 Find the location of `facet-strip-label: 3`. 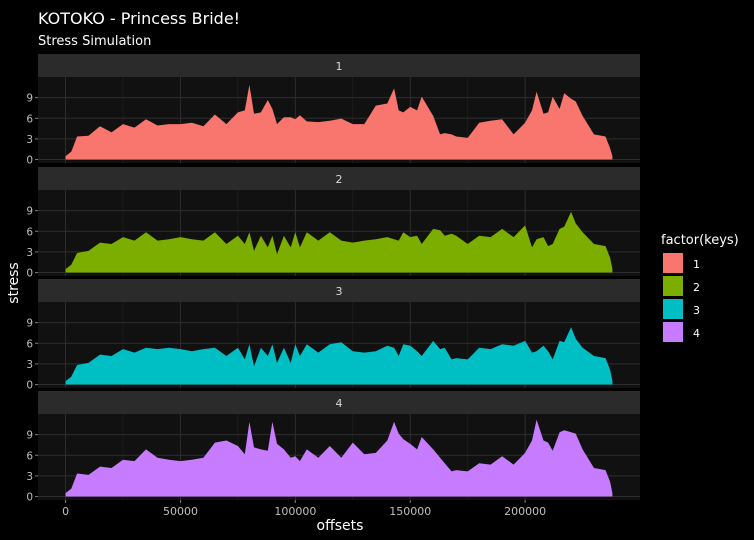

facet-strip-label: 3 is located at coordinates (339, 291).